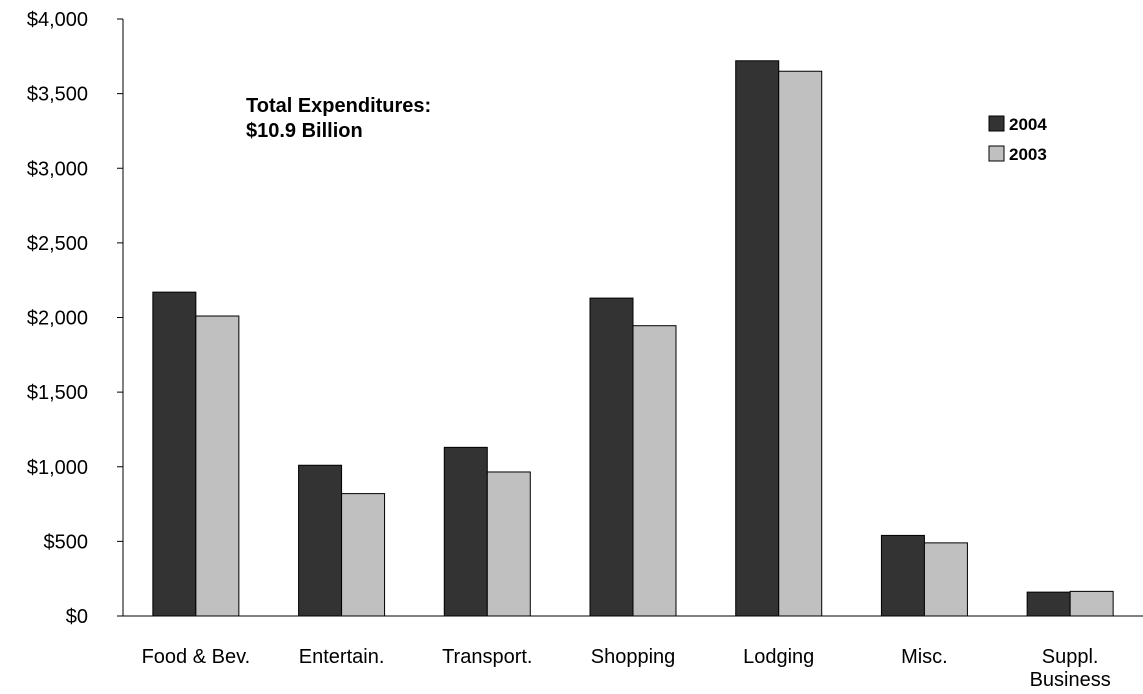 This screenshot has width=1143, height=694. Describe the element at coordinates (1017, 139) in the screenshot. I see `legend: 2004 2003` at that location.